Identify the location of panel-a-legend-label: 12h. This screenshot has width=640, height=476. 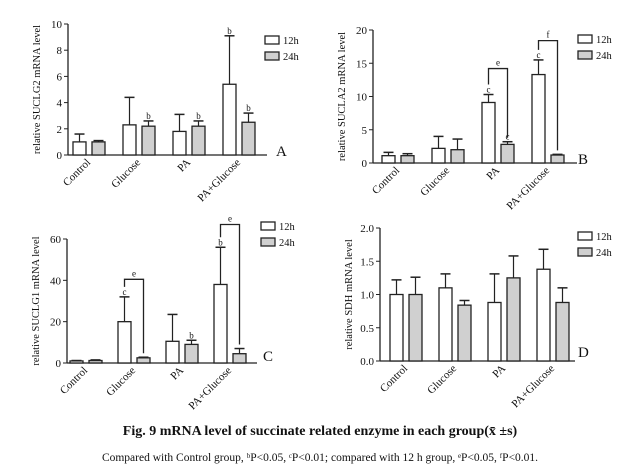
(291, 41).